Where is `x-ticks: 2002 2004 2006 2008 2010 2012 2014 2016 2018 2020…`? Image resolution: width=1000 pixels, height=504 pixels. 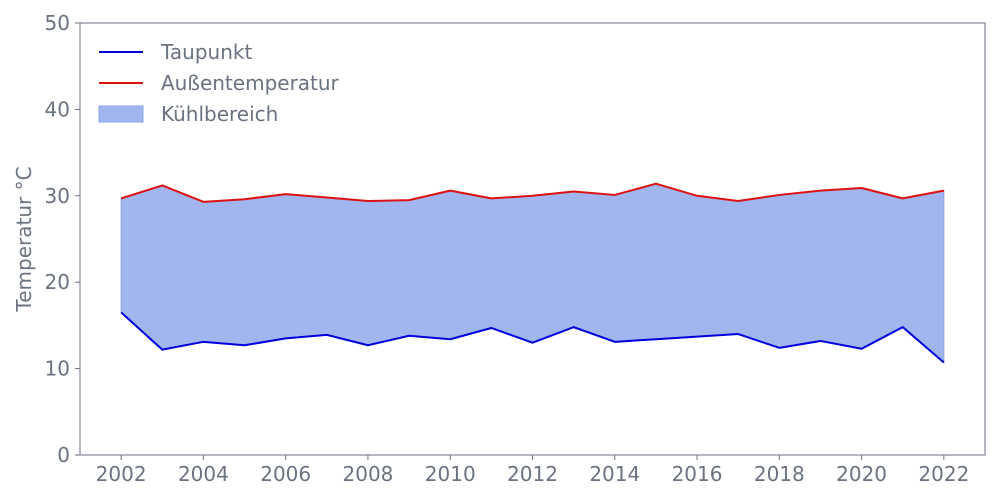 x-ticks: 2002 2004 2006 2008 2010 2012 2014 2016 2018 2020… is located at coordinates (532, 470).